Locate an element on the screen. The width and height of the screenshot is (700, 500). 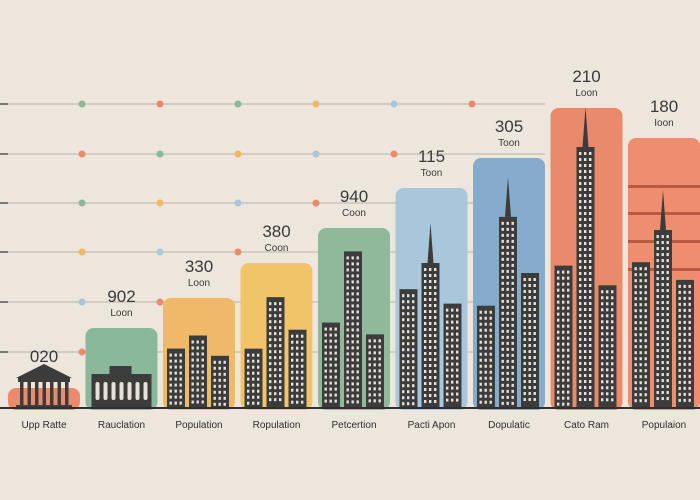
x-tick-label: Population is located at coordinates (198, 425).